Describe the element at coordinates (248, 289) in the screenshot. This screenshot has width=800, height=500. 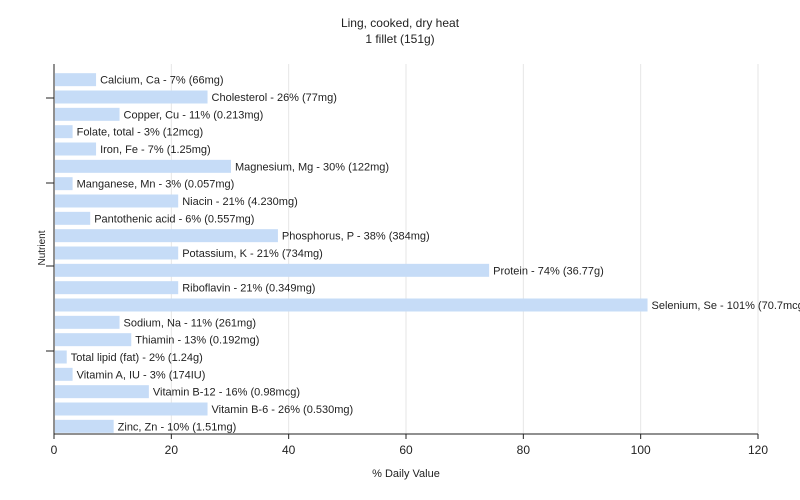
I see `bar-label: Riboflavin - 21% (0.349mg)` at that location.